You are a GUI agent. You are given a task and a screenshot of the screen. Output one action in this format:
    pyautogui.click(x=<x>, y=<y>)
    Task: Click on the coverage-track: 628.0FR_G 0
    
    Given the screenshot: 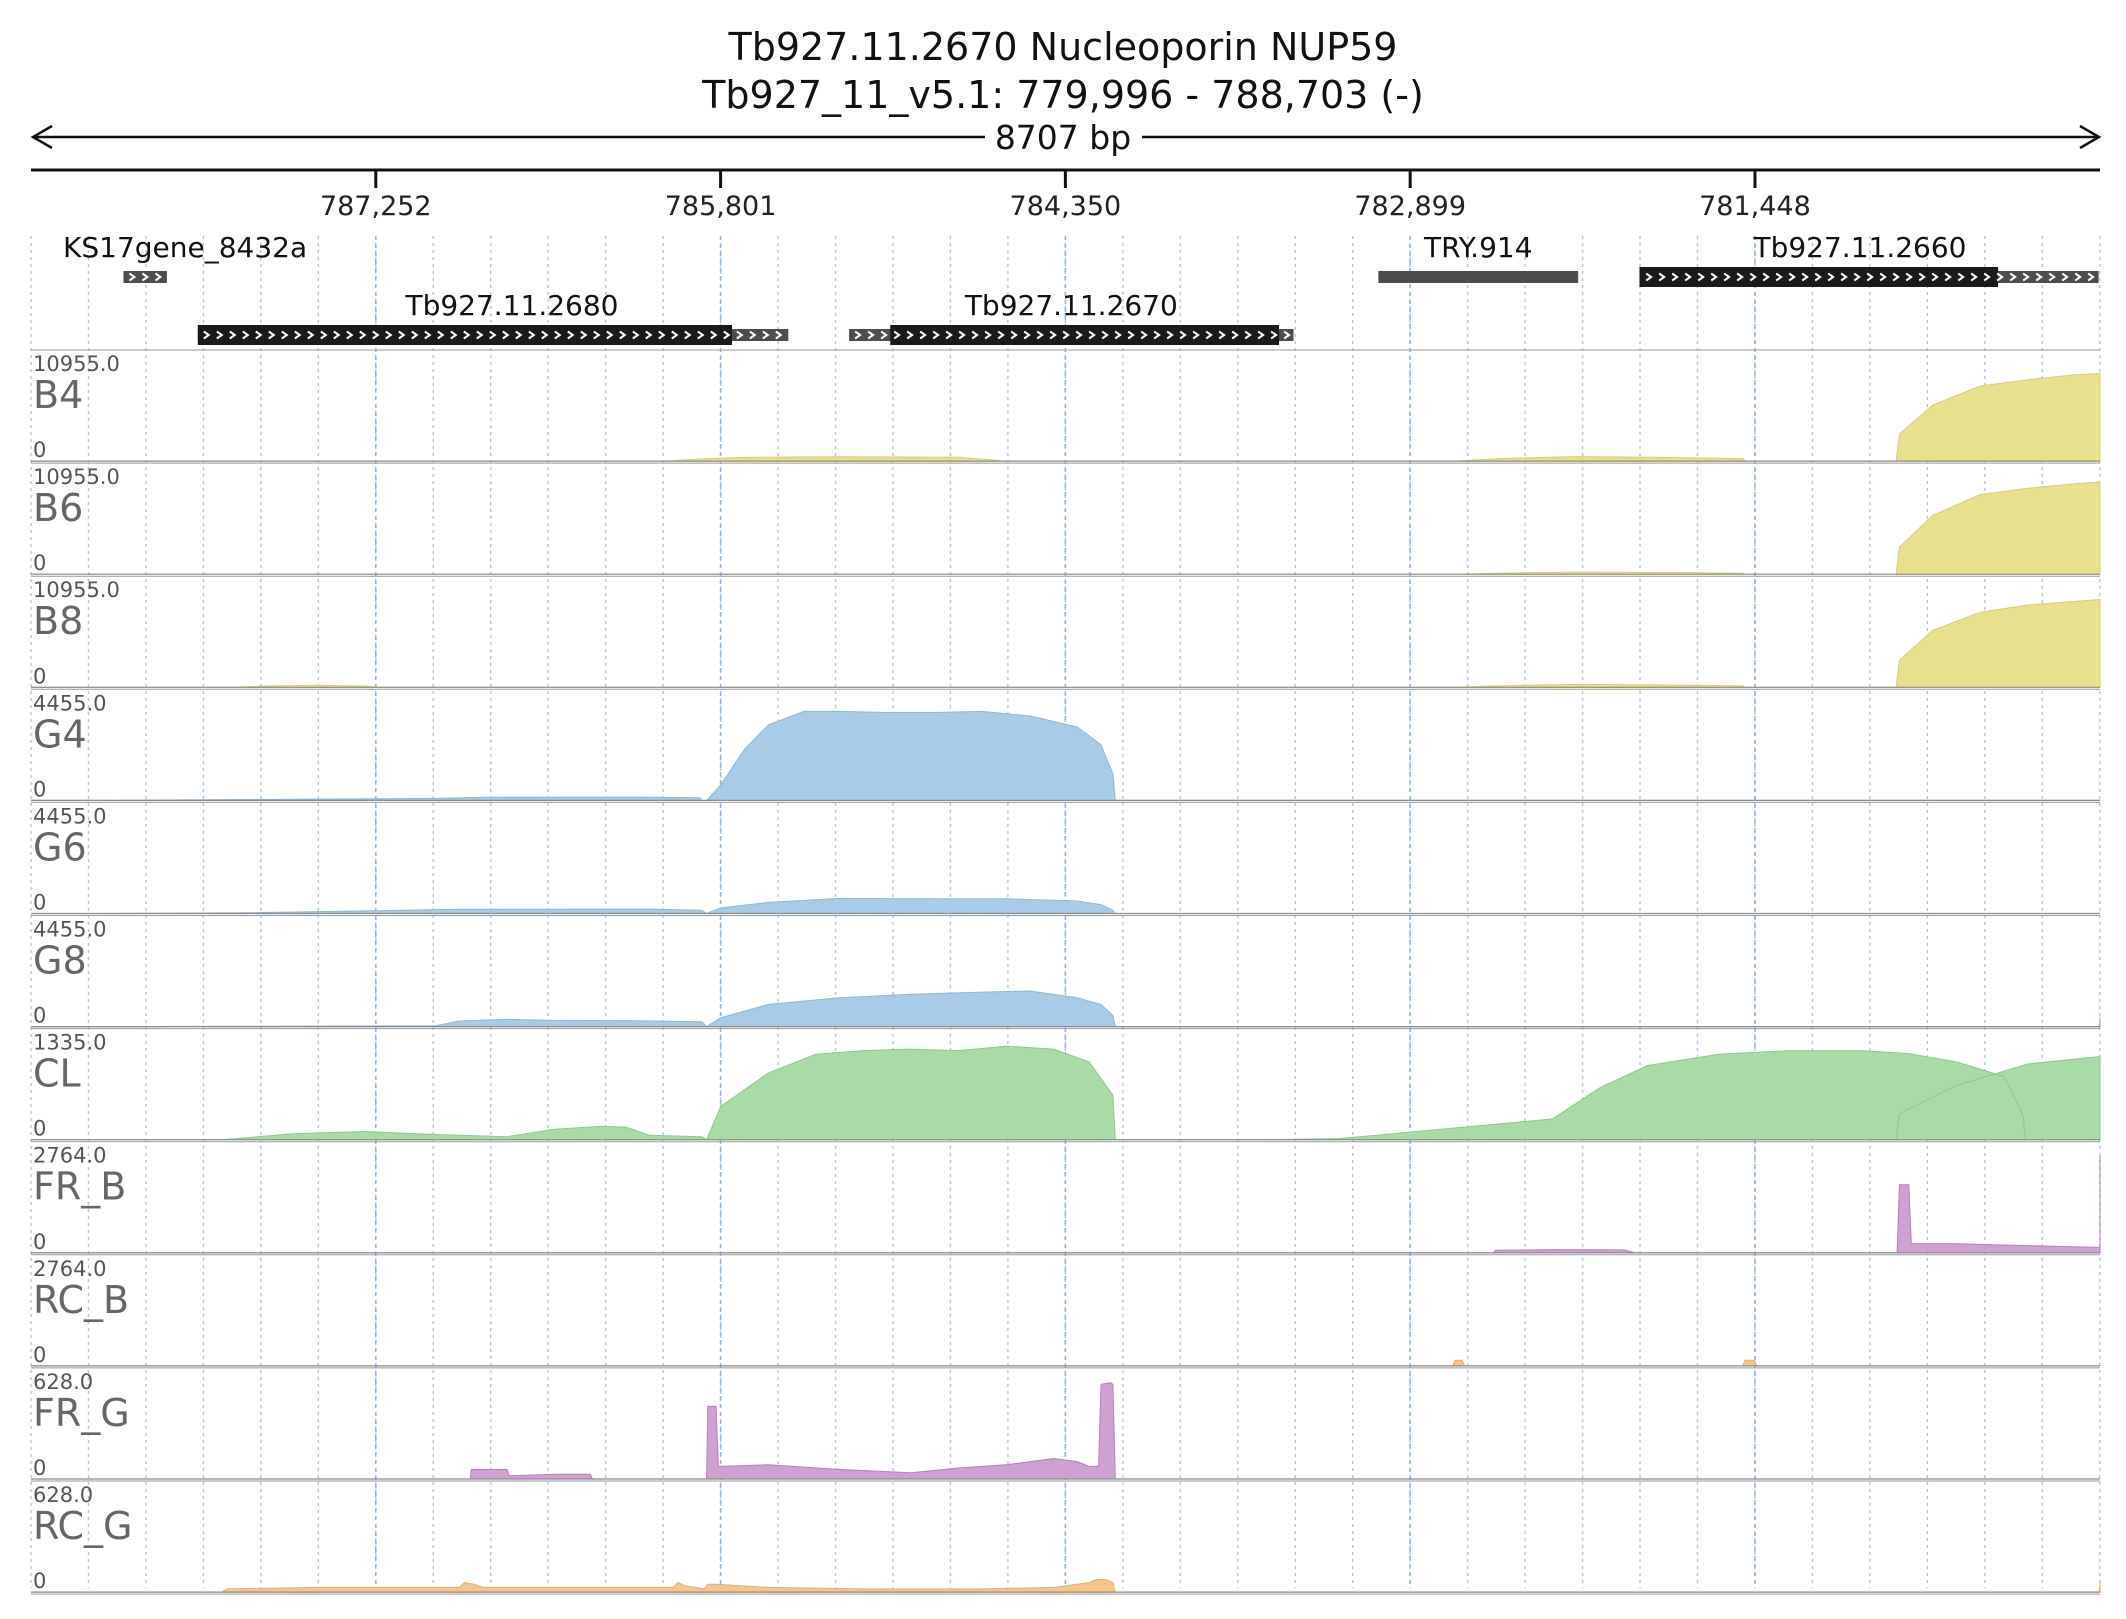 What is the action you would take?
    pyautogui.click(x=1065, y=1423)
    